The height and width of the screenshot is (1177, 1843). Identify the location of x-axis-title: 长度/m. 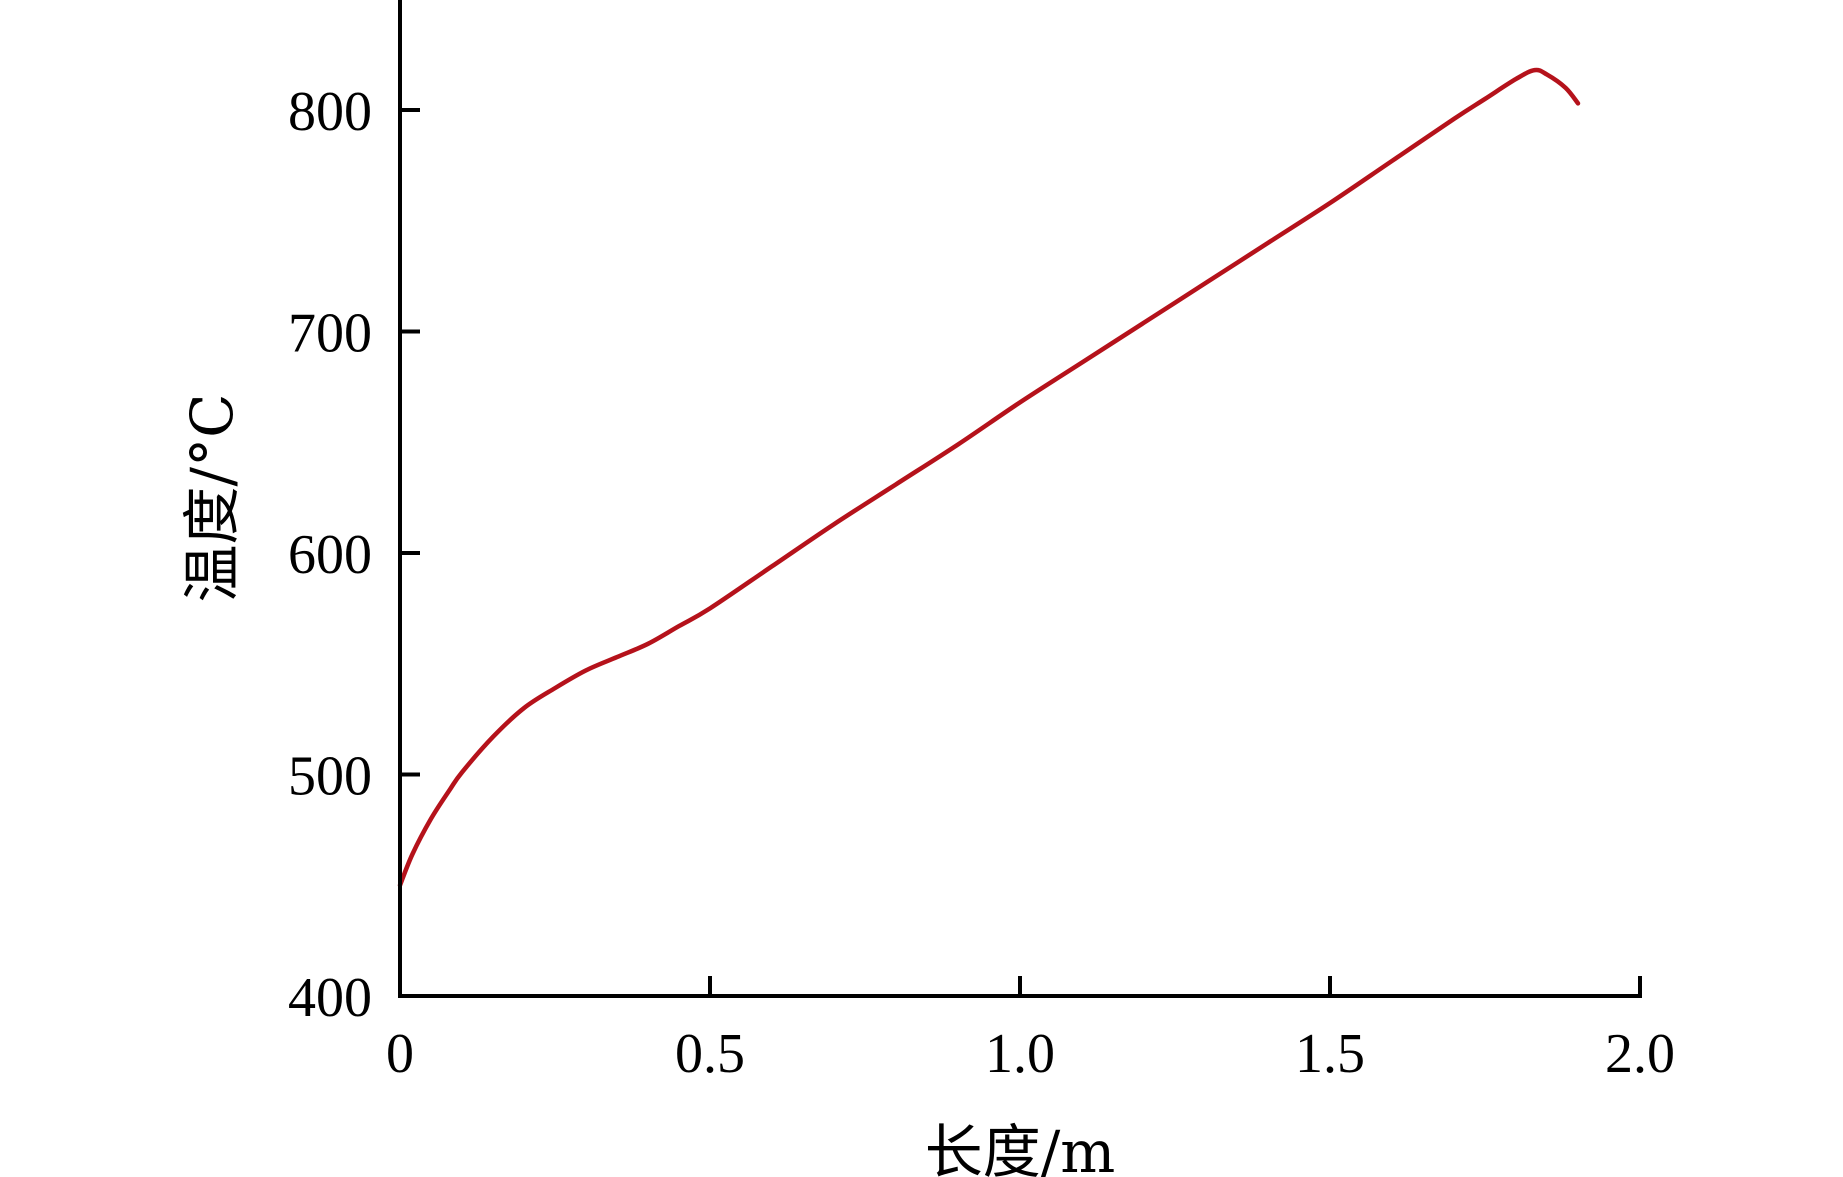
(1020, 1147).